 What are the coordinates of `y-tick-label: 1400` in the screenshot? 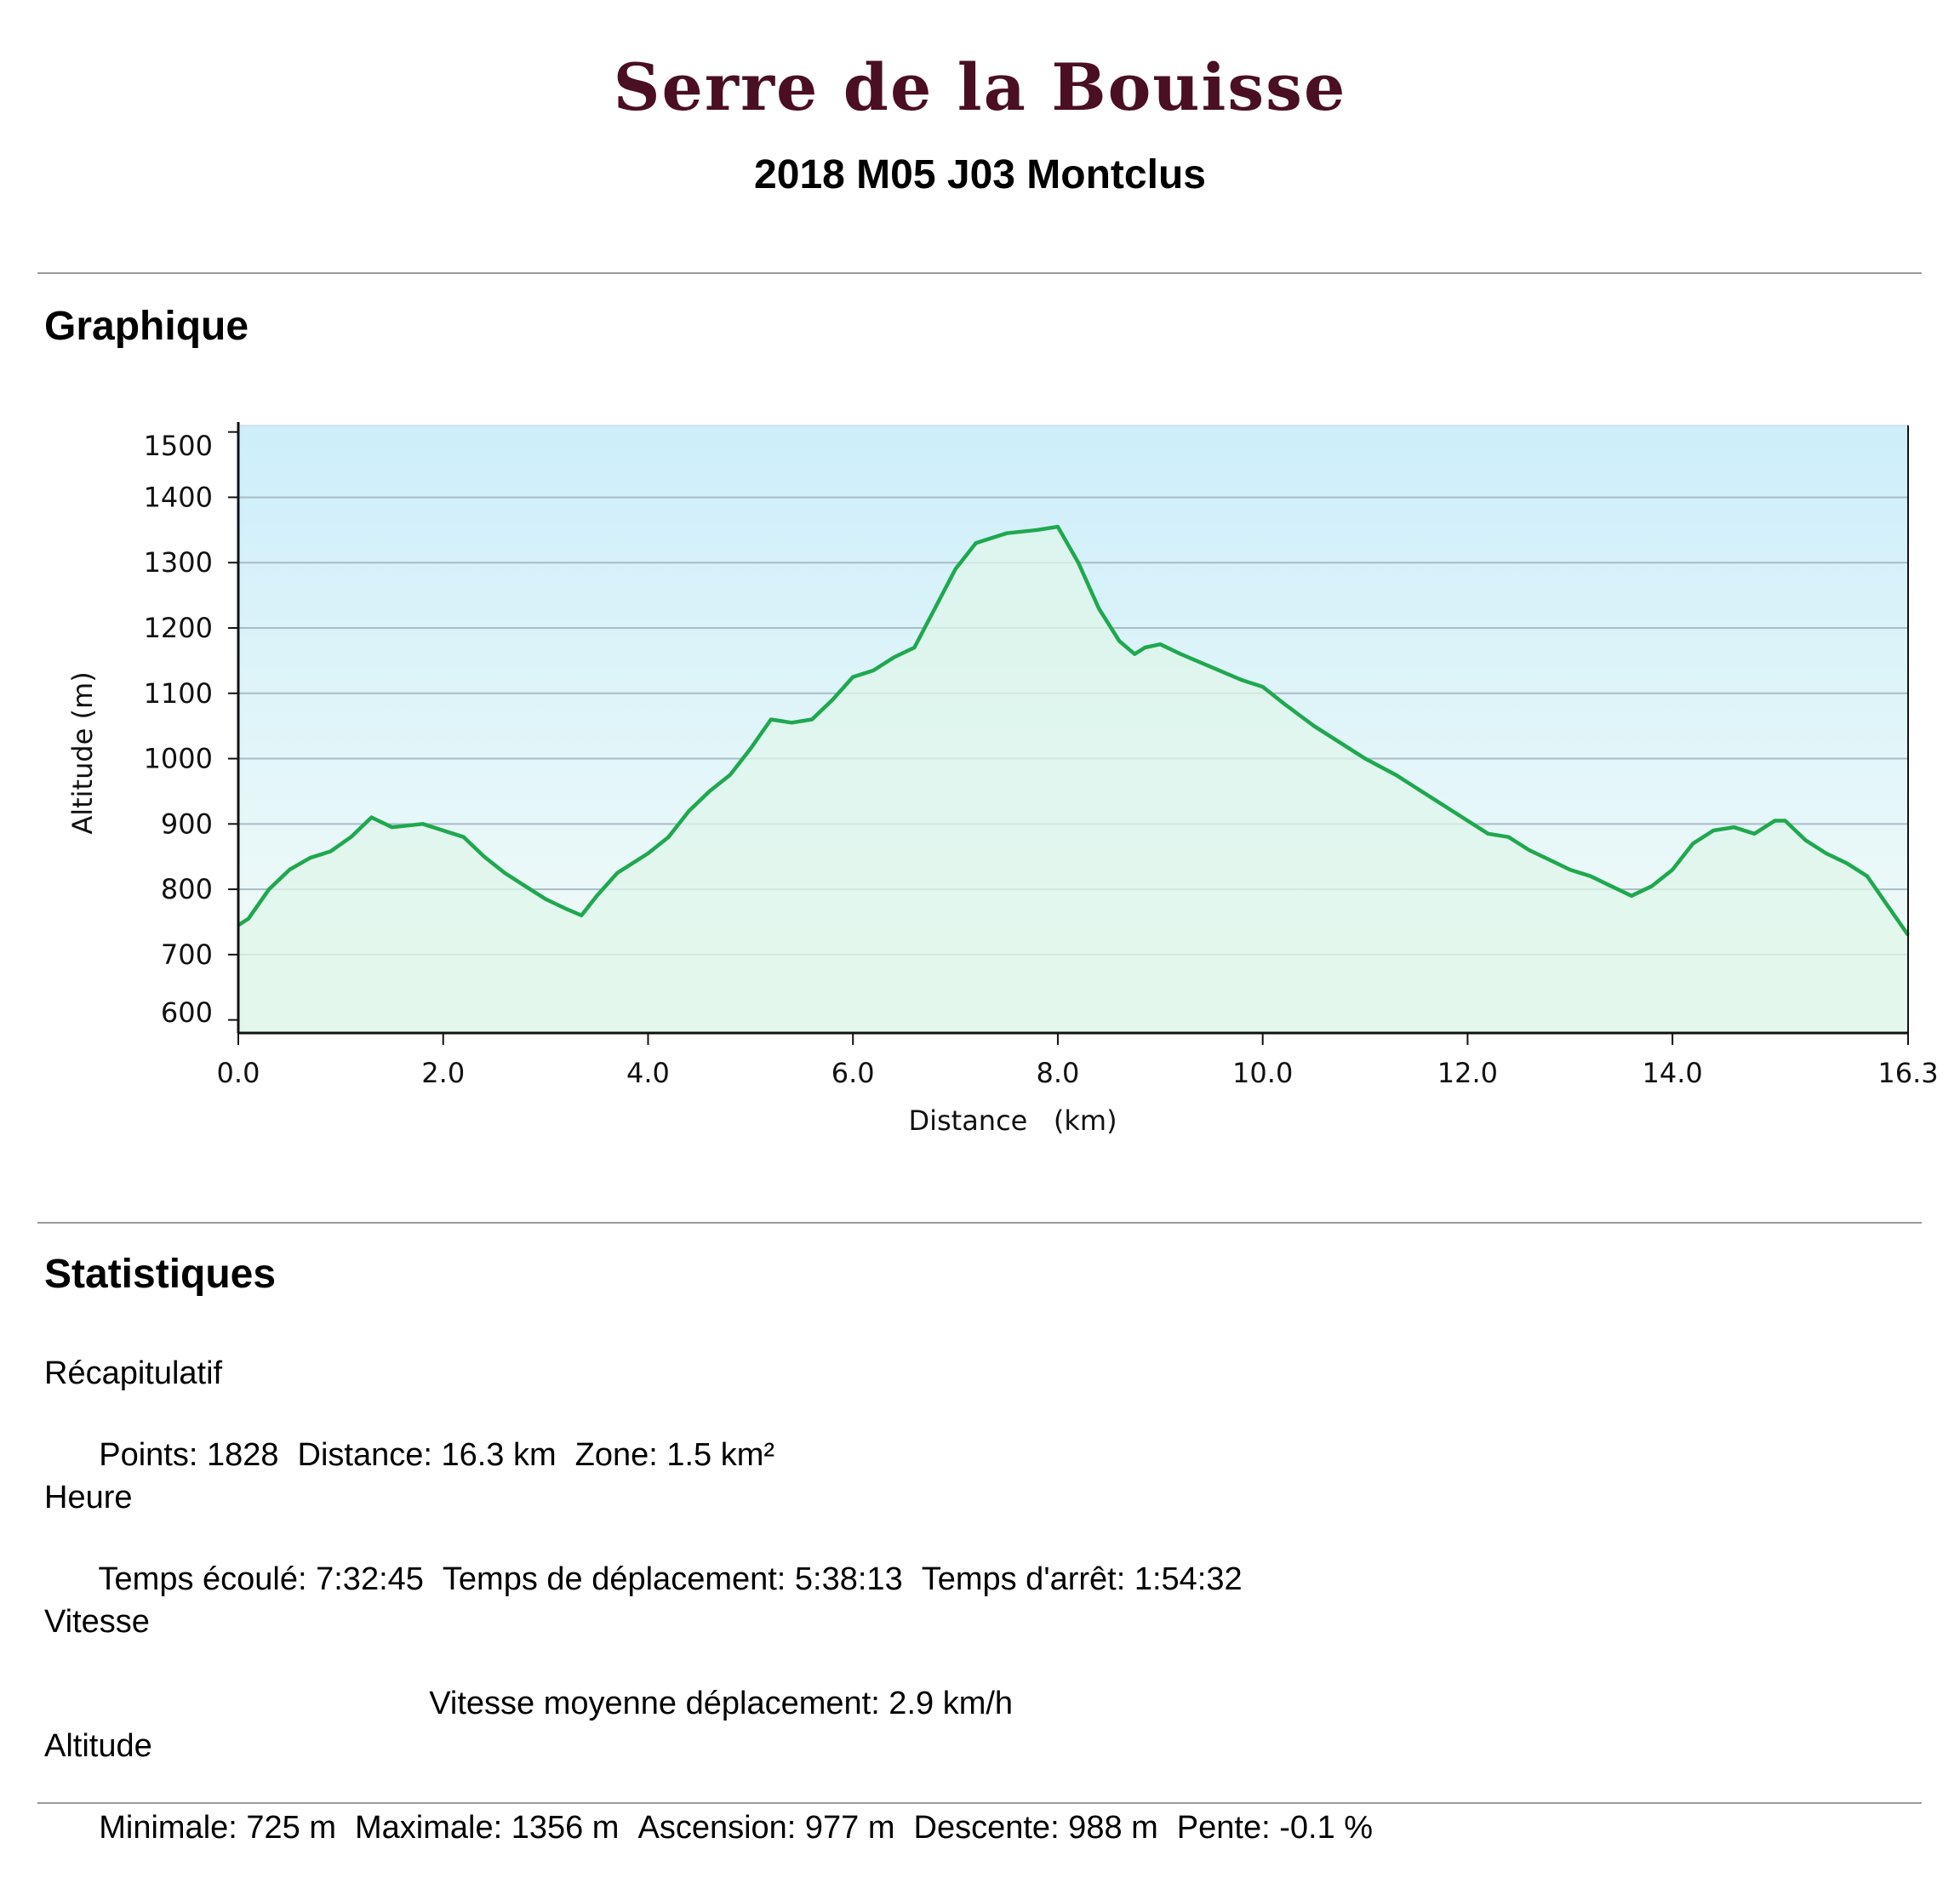 It's located at (178, 497).